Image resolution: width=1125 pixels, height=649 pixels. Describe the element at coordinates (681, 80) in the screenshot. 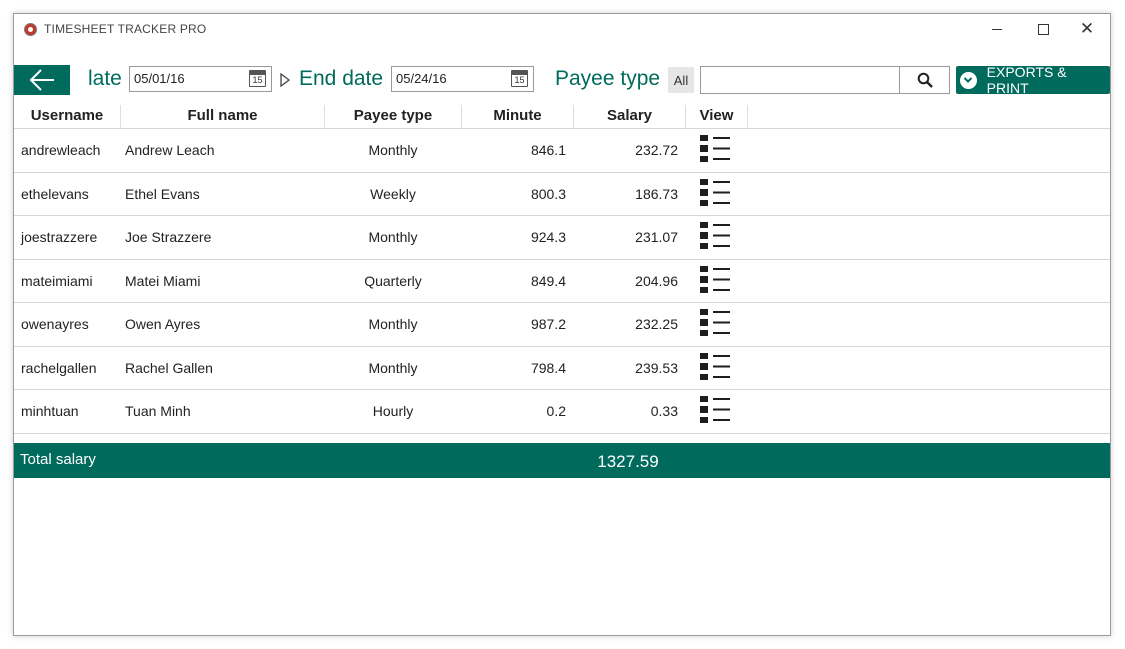

I see `payee-type-select: All` at that location.